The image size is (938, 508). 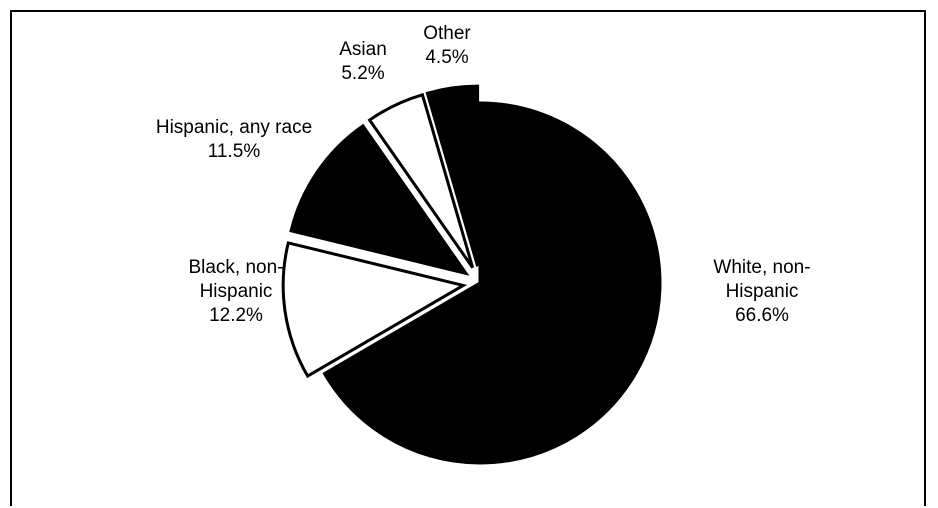 What do you see at coordinates (236, 315) in the screenshot?
I see `slice-value-label: 12.2%` at bounding box center [236, 315].